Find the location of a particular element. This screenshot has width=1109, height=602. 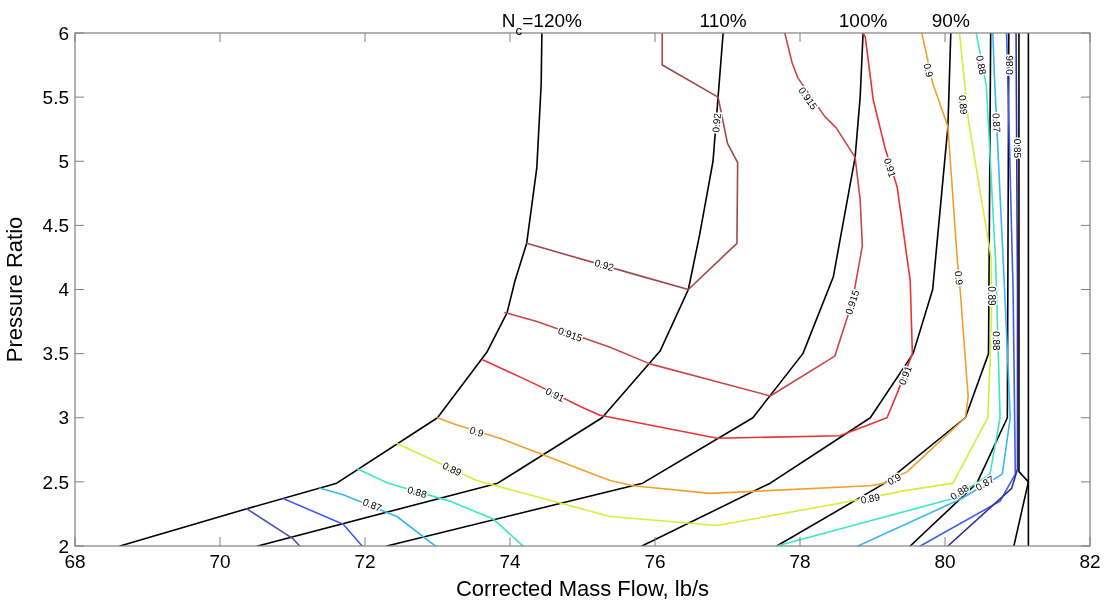

y-tick-label: 3 is located at coordinates (63, 418).